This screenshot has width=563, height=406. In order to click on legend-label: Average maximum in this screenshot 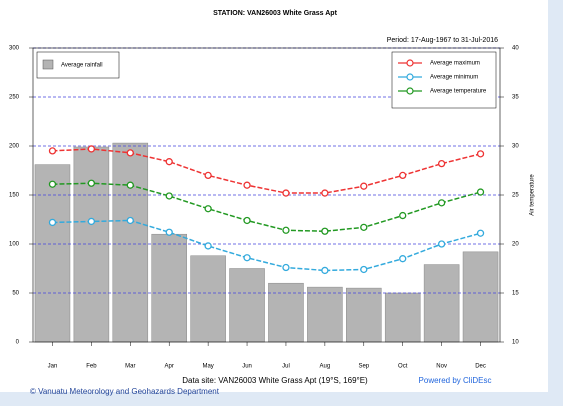, I will do `click(455, 64)`.